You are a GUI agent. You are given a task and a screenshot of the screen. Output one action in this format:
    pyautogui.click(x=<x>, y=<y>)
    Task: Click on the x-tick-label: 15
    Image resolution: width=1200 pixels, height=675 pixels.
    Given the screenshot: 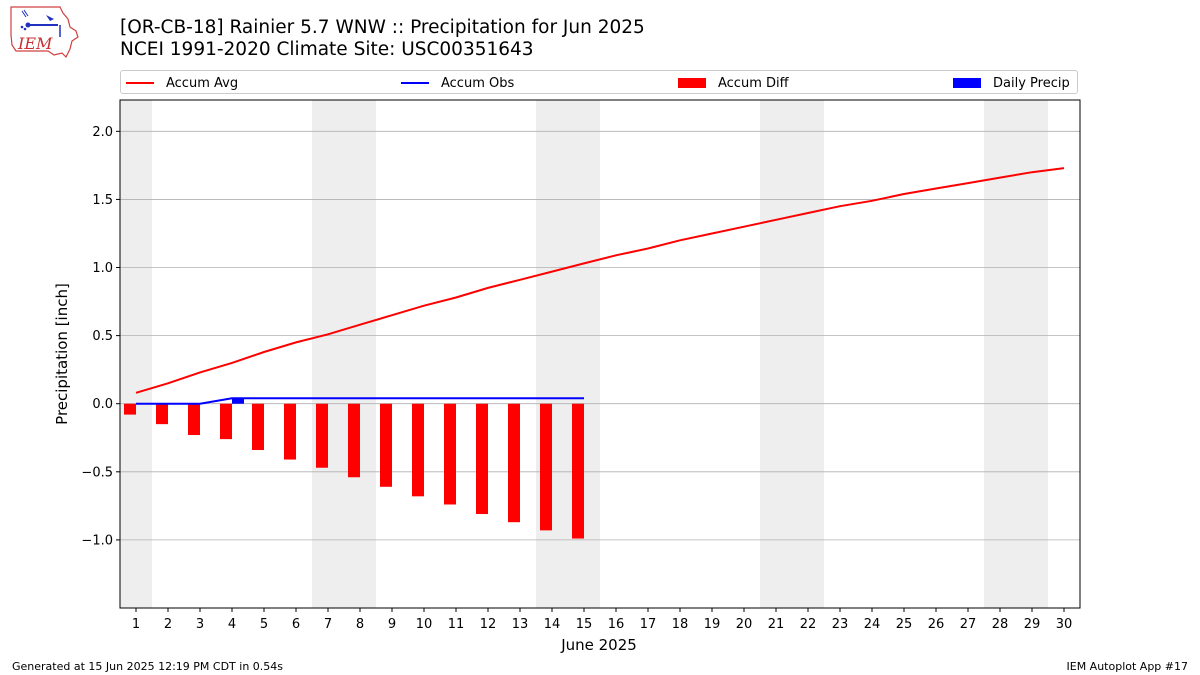 What is the action you would take?
    pyautogui.click(x=584, y=624)
    